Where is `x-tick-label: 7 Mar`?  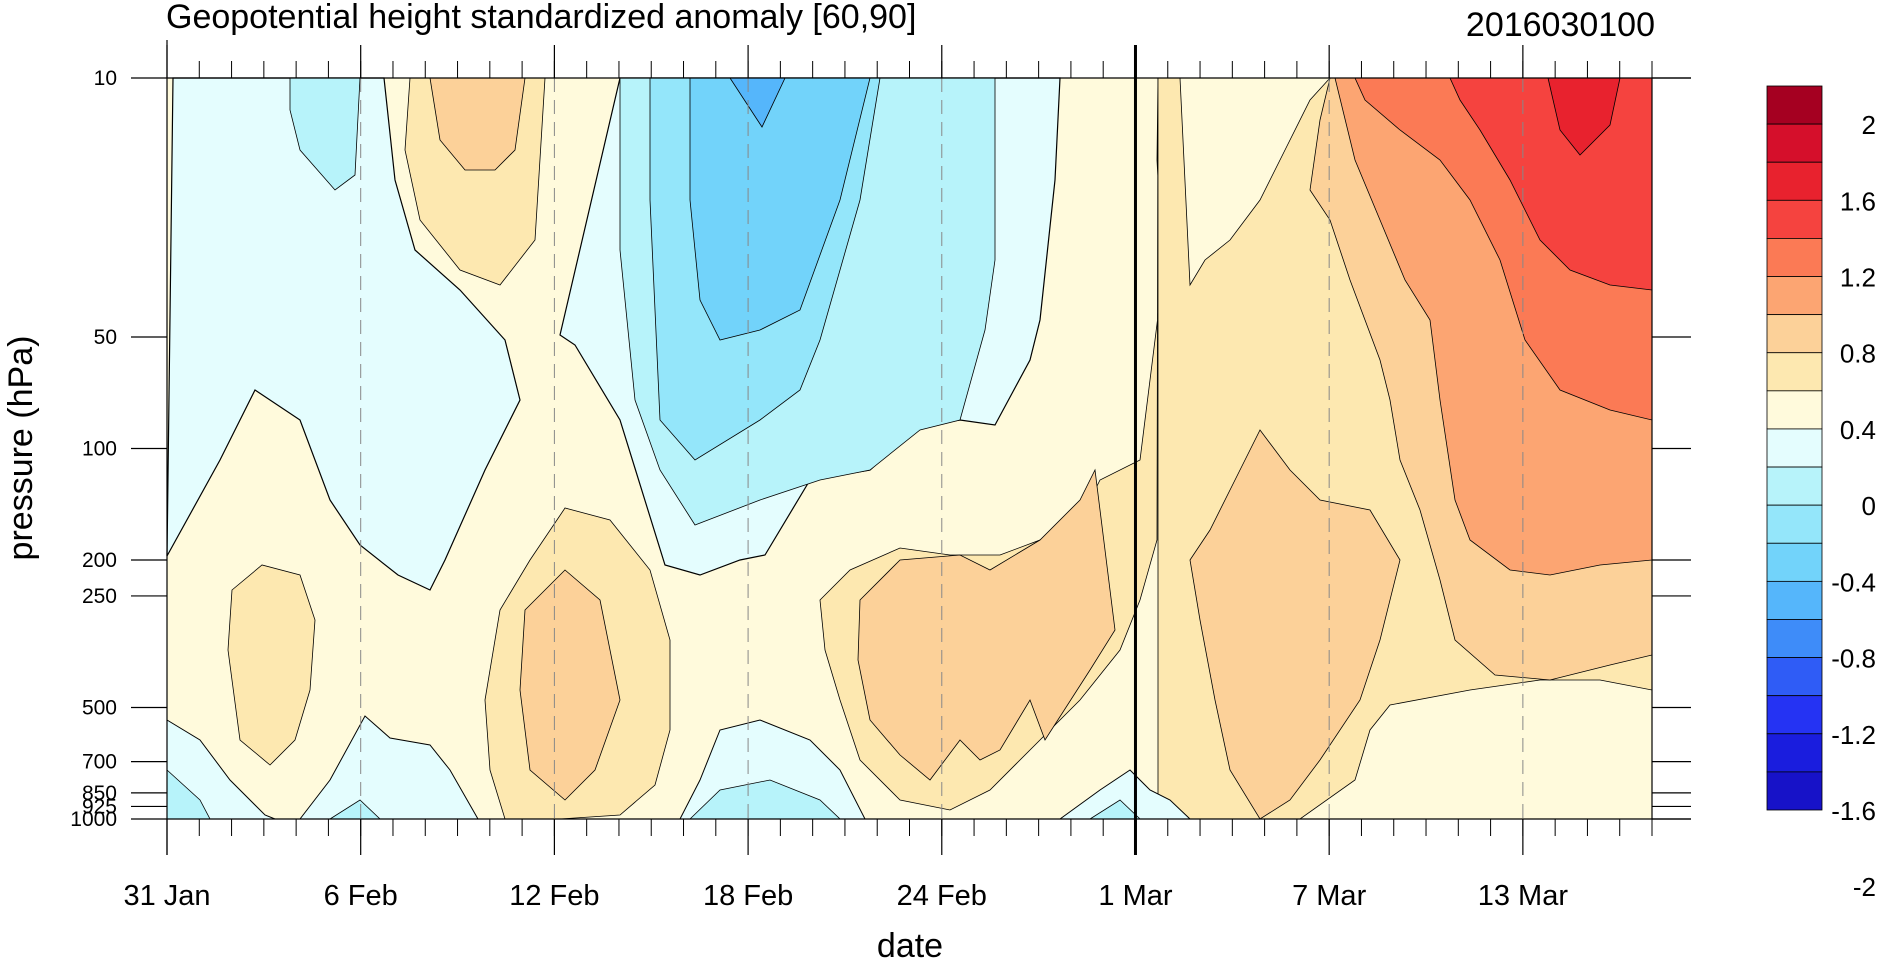
x-tick-label: 7 Mar is located at coordinates (1329, 896).